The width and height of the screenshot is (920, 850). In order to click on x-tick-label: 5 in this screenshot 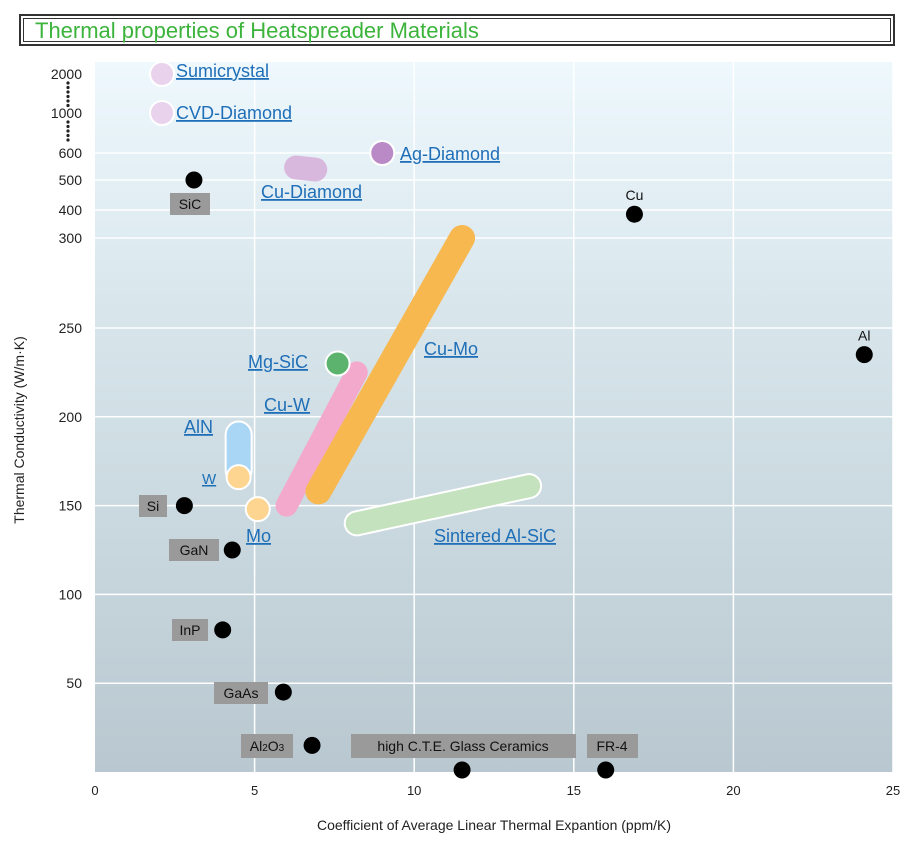, I will do `click(254, 790)`.